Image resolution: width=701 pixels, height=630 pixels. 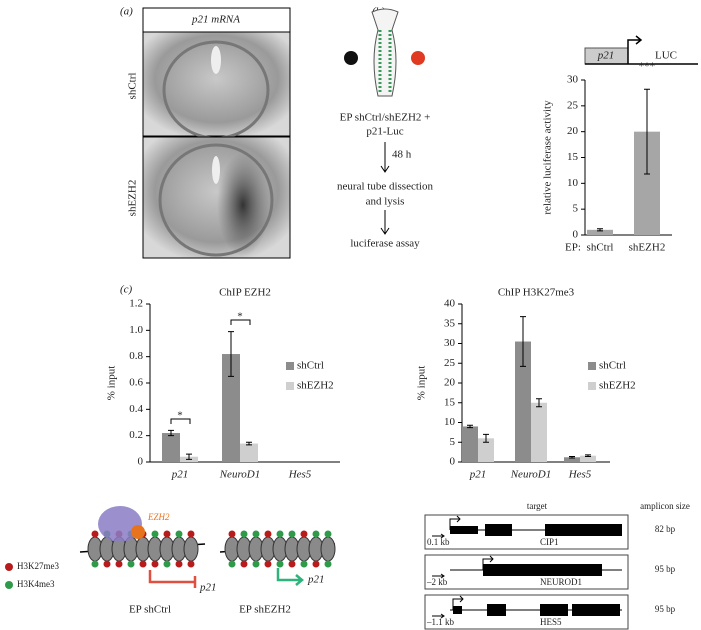 I want to click on annotation: *, so click(x=180, y=416).